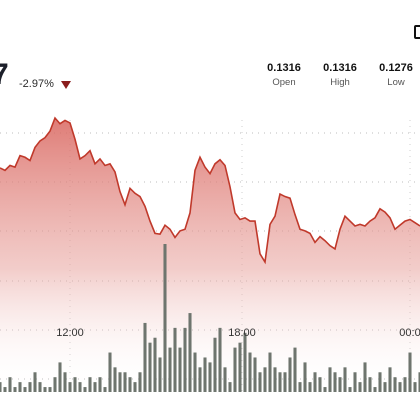  I want to click on low-value: 0.1276, so click(396, 68).